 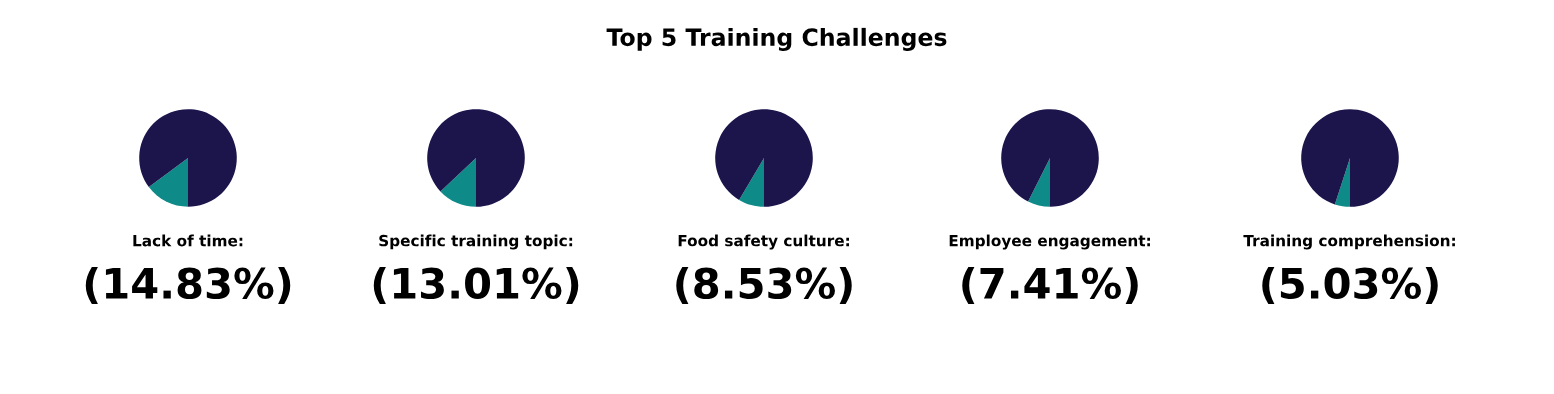 What do you see at coordinates (476, 285) in the screenshot?
I see `data-label: (13.01%)` at bounding box center [476, 285].